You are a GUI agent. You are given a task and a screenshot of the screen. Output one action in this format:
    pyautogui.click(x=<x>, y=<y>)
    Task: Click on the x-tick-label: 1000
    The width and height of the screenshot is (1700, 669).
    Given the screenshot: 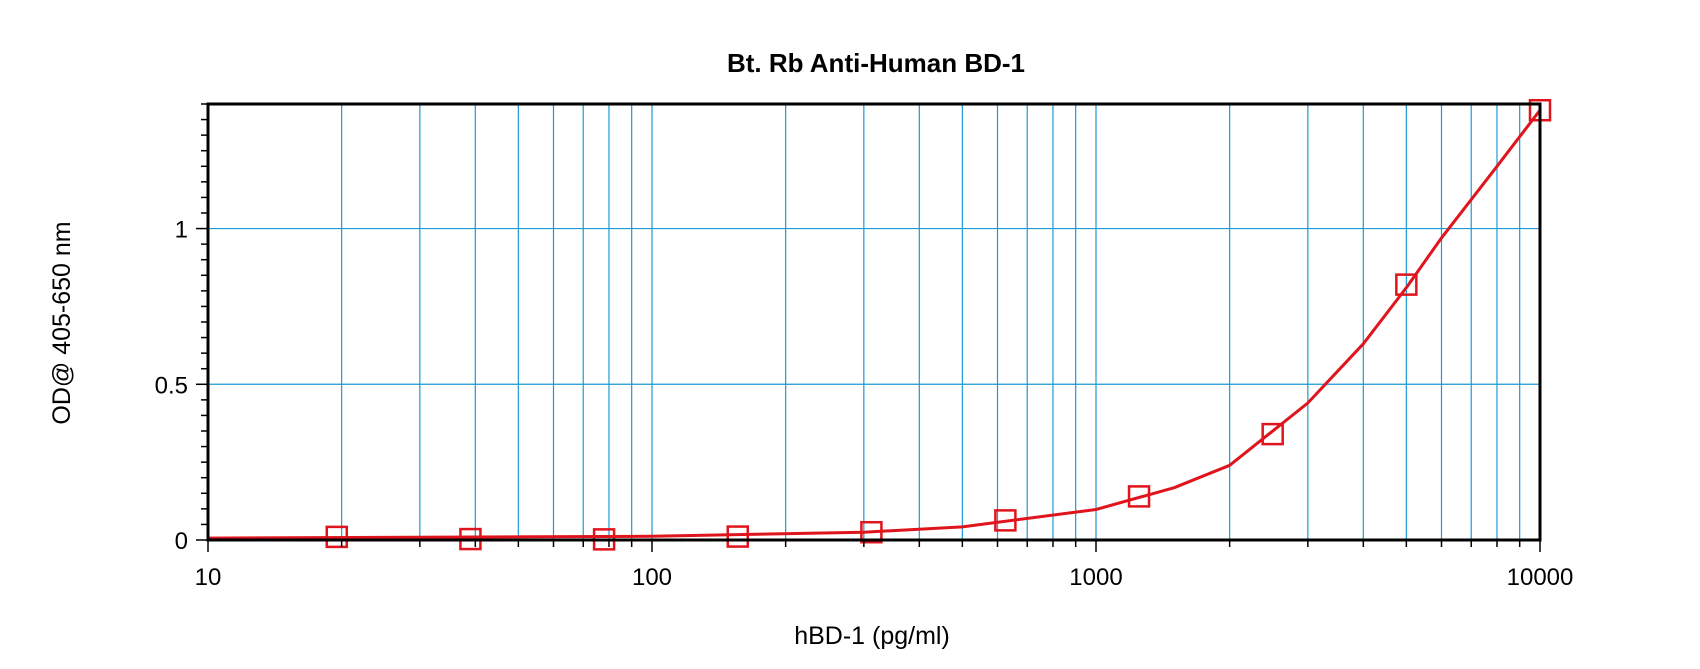 What is the action you would take?
    pyautogui.click(x=1095, y=577)
    